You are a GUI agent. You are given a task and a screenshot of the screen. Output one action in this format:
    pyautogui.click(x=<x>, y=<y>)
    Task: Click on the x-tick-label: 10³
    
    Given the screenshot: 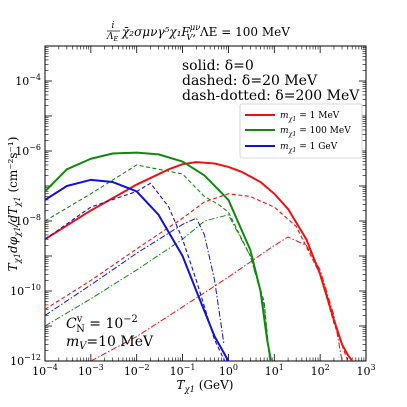 What is the action you would take?
    pyautogui.click(x=365, y=370)
    